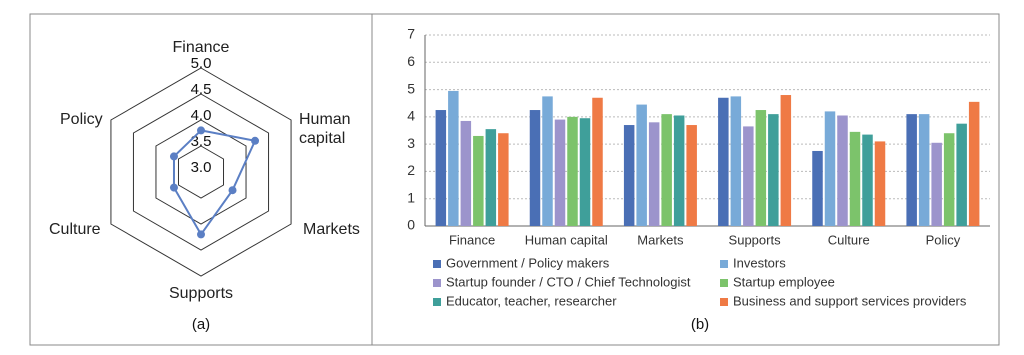 The width and height of the screenshot is (1024, 355). Describe the element at coordinates (81, 119) in the screenshot. I see `axis-label: Policy` at that location.